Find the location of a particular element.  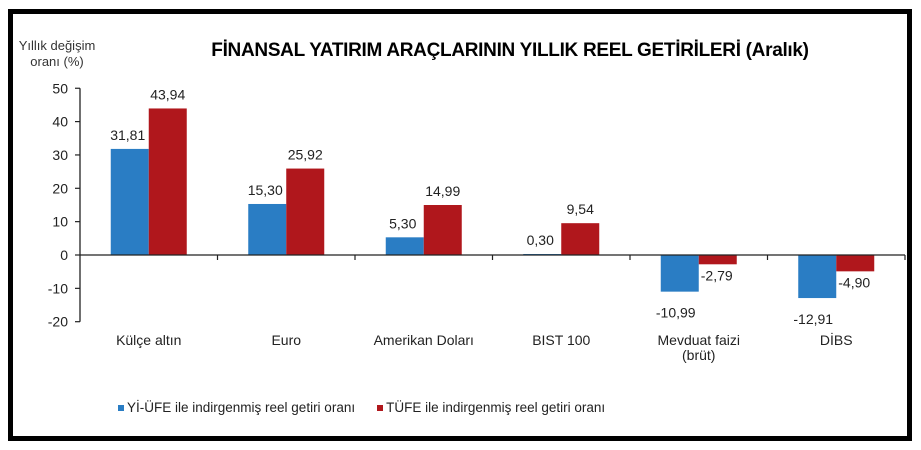

y-tick-label: 10 is located at coordinates (60, 222).